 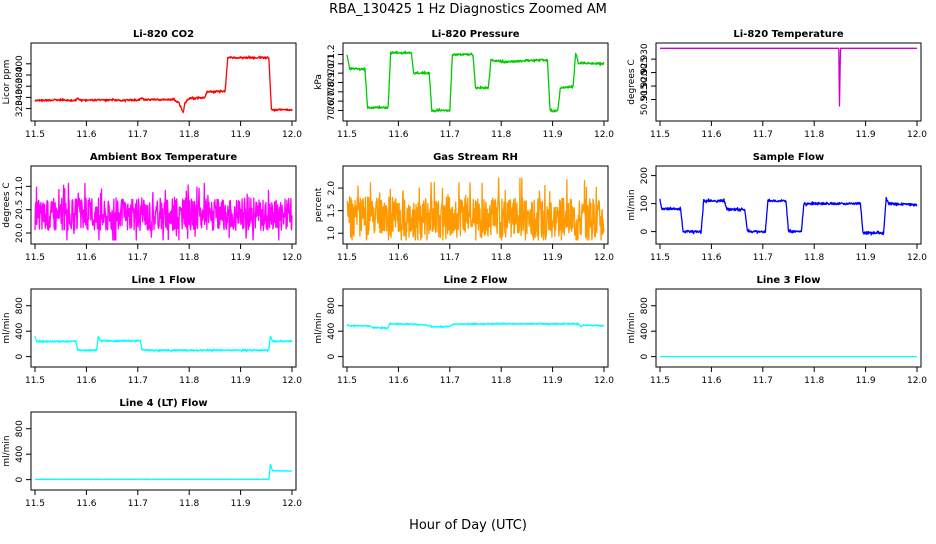 I want to click on y-tick-label: 50.925, so click(x=645, y=73).